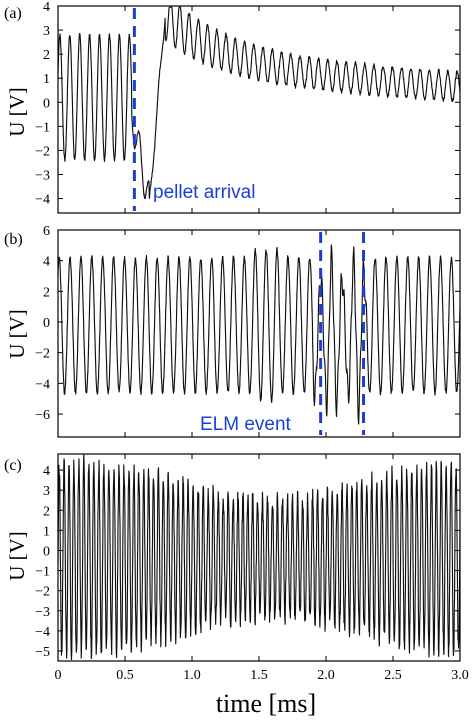 The width and height of the screenshot is (474, 721). Describe the element at coordinates (13, 465) in the screenshot. I see `panel-c-label: (c)` at that location.